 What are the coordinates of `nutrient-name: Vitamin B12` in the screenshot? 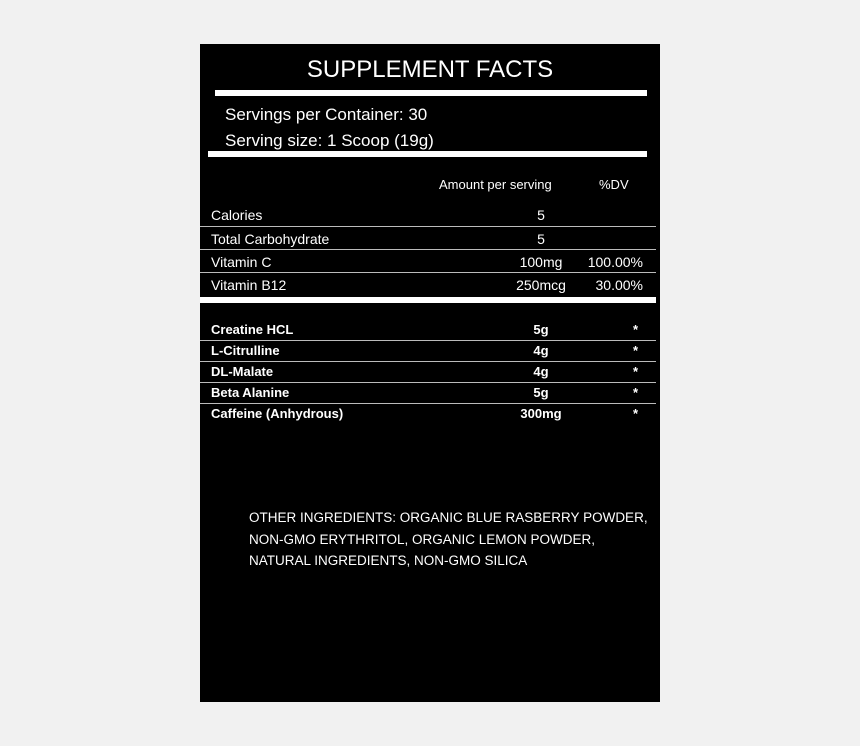 It's located at (249, 285).